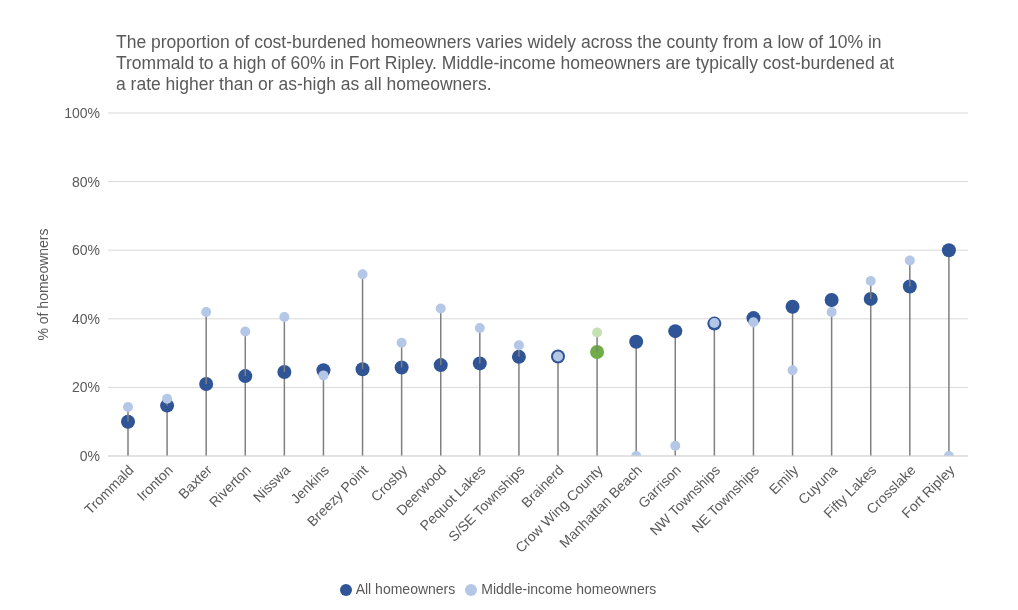 Image resolution: width=1018 pixels, height=610 pixels. I want to click on legend-label: All homeowners, so click(405, 589).